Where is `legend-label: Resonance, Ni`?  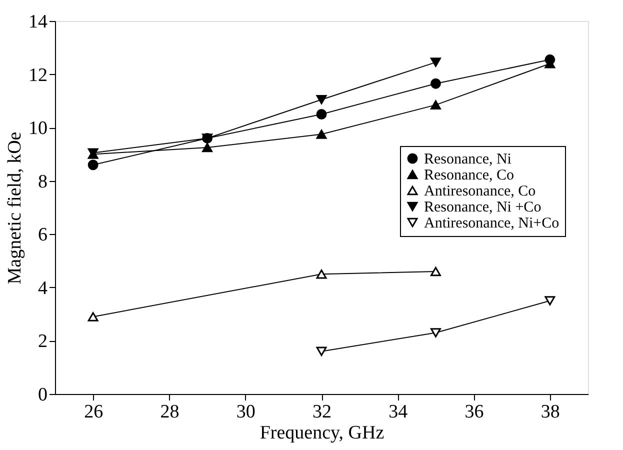 legend-label: Resonance, Ni is located at coordinates (468, 160).